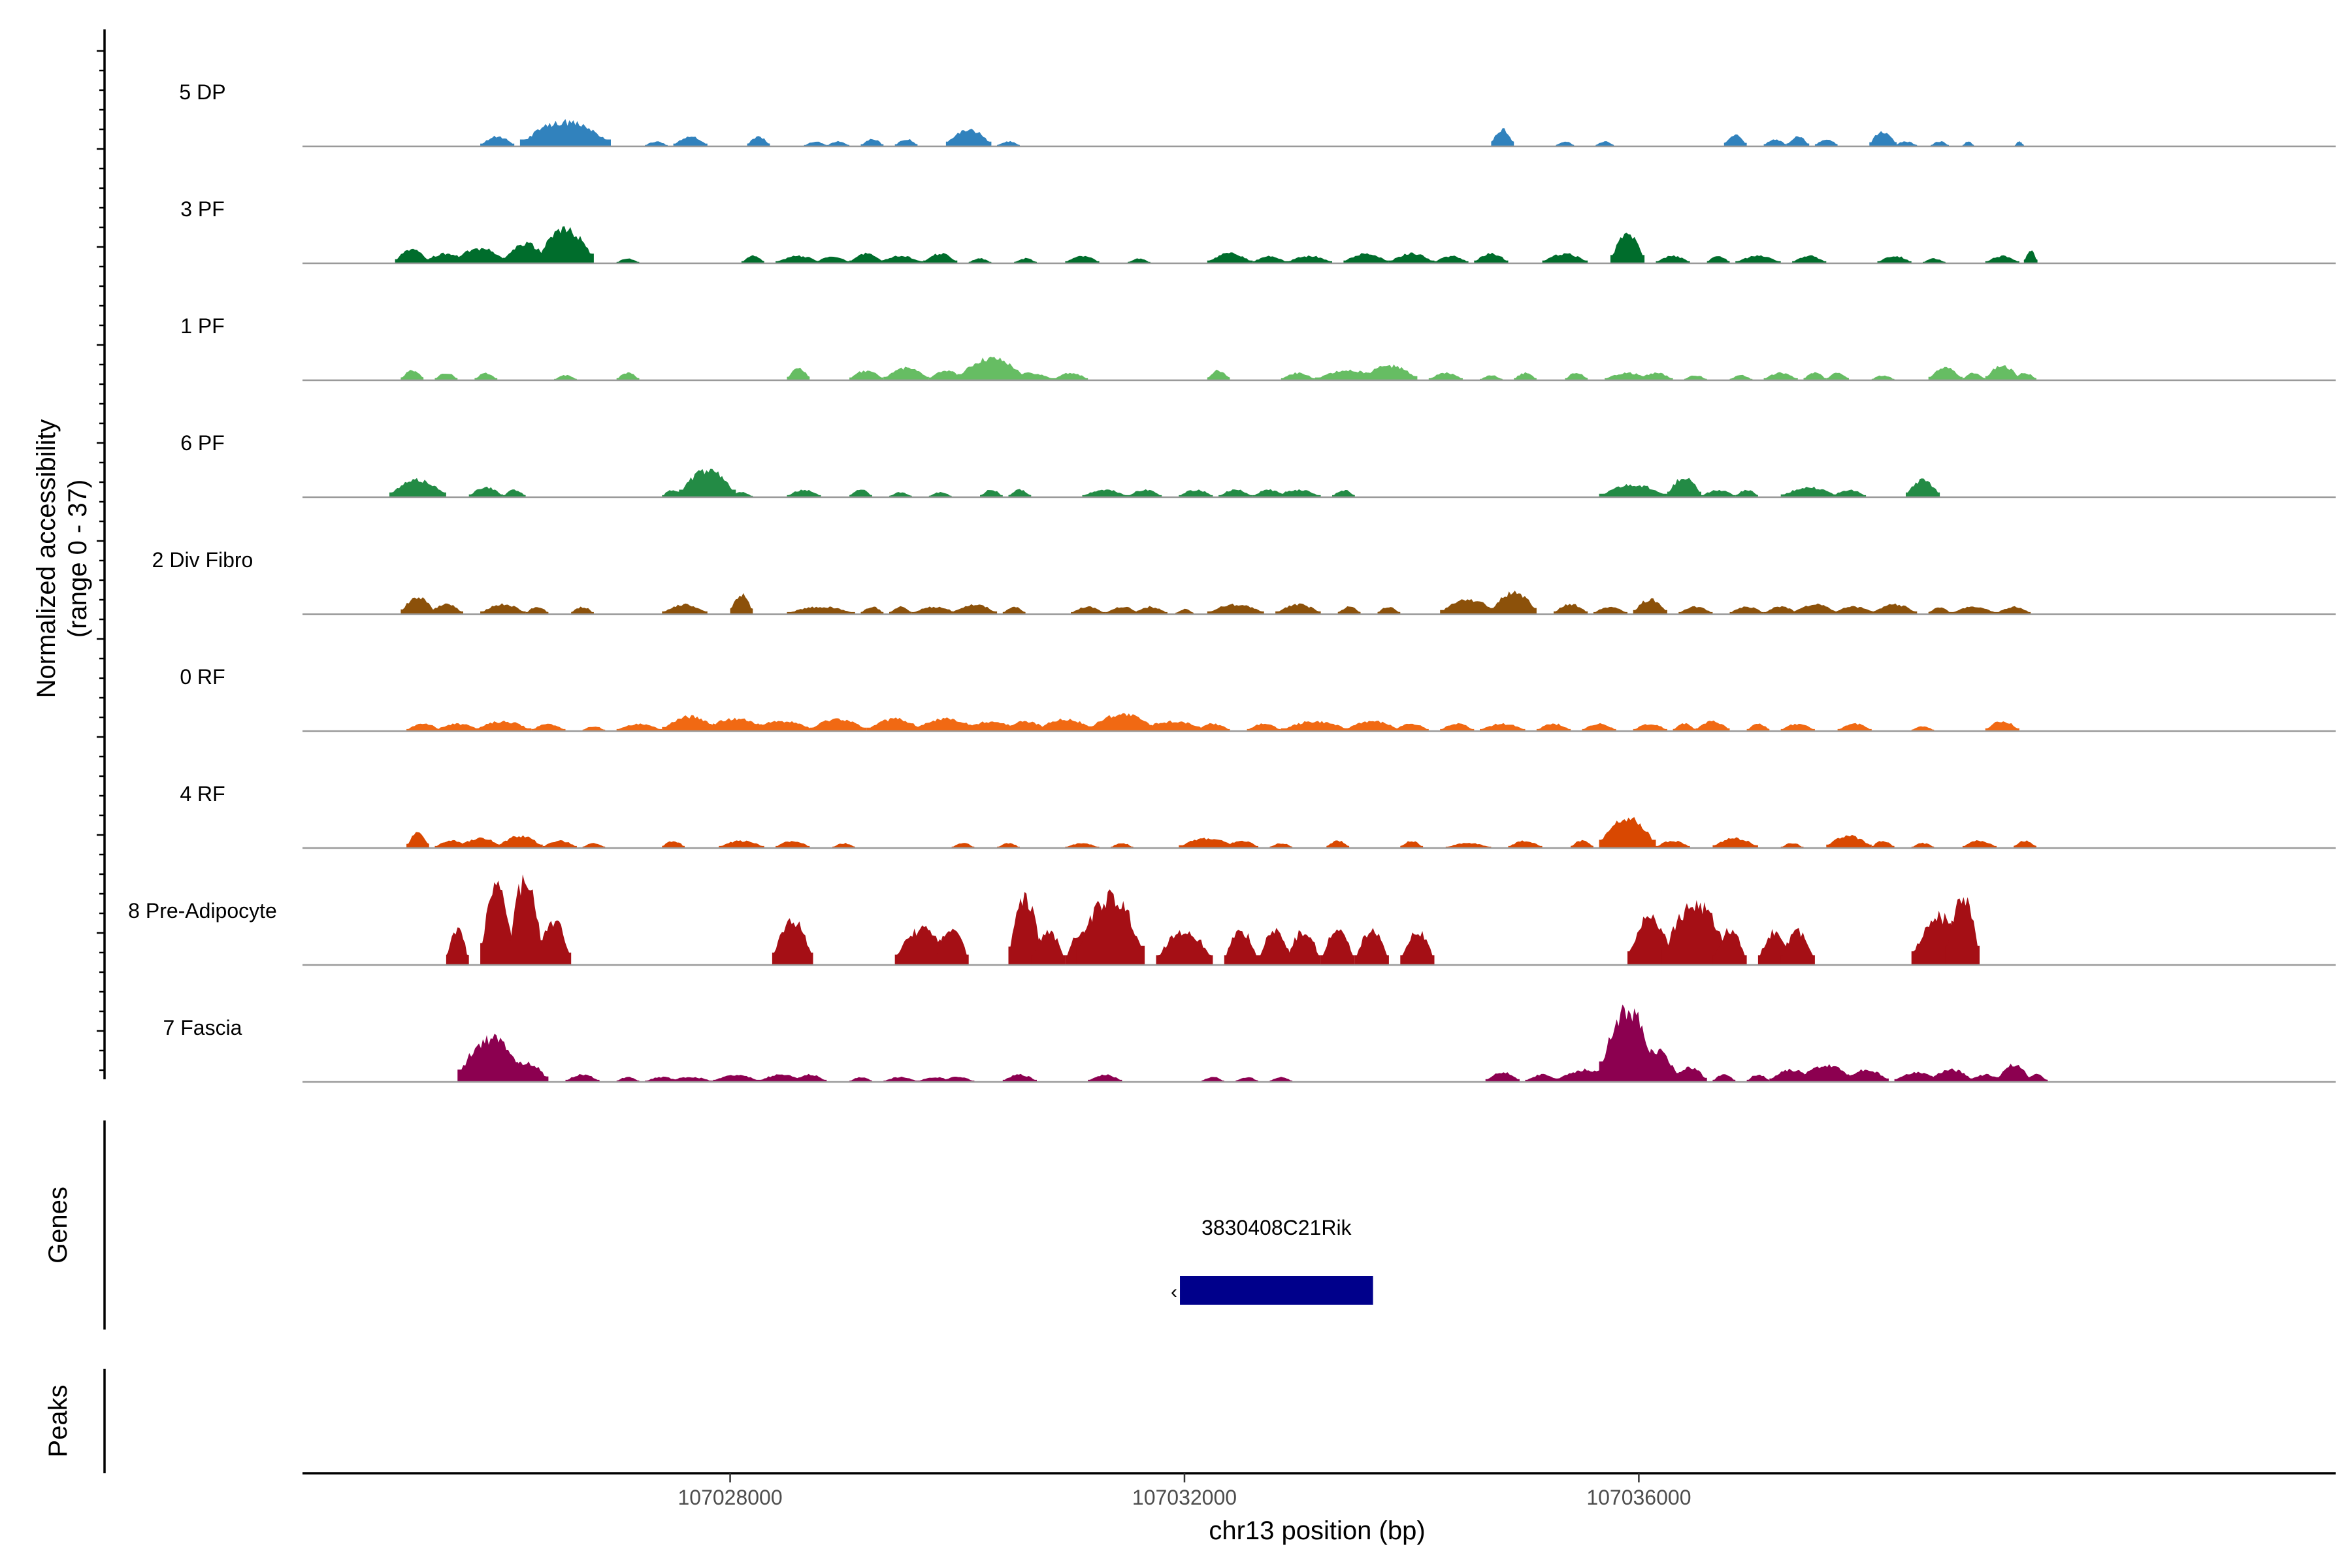  Describe the element at coordinates (1244, 581) in the screenshot. I see `track-2-div-fibro: 2 Div Fibro` at that location.